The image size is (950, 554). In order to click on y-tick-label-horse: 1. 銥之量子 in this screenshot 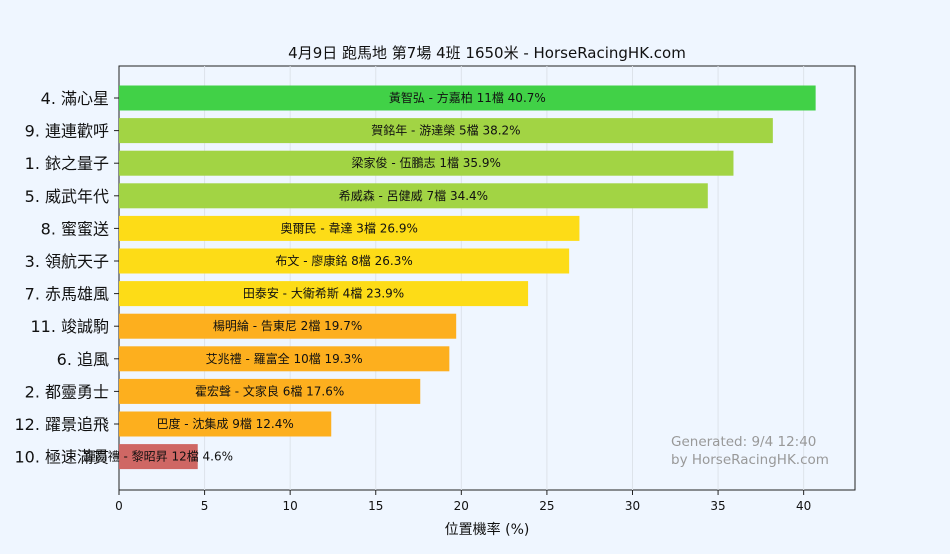, I will do `click(67, 163)`.